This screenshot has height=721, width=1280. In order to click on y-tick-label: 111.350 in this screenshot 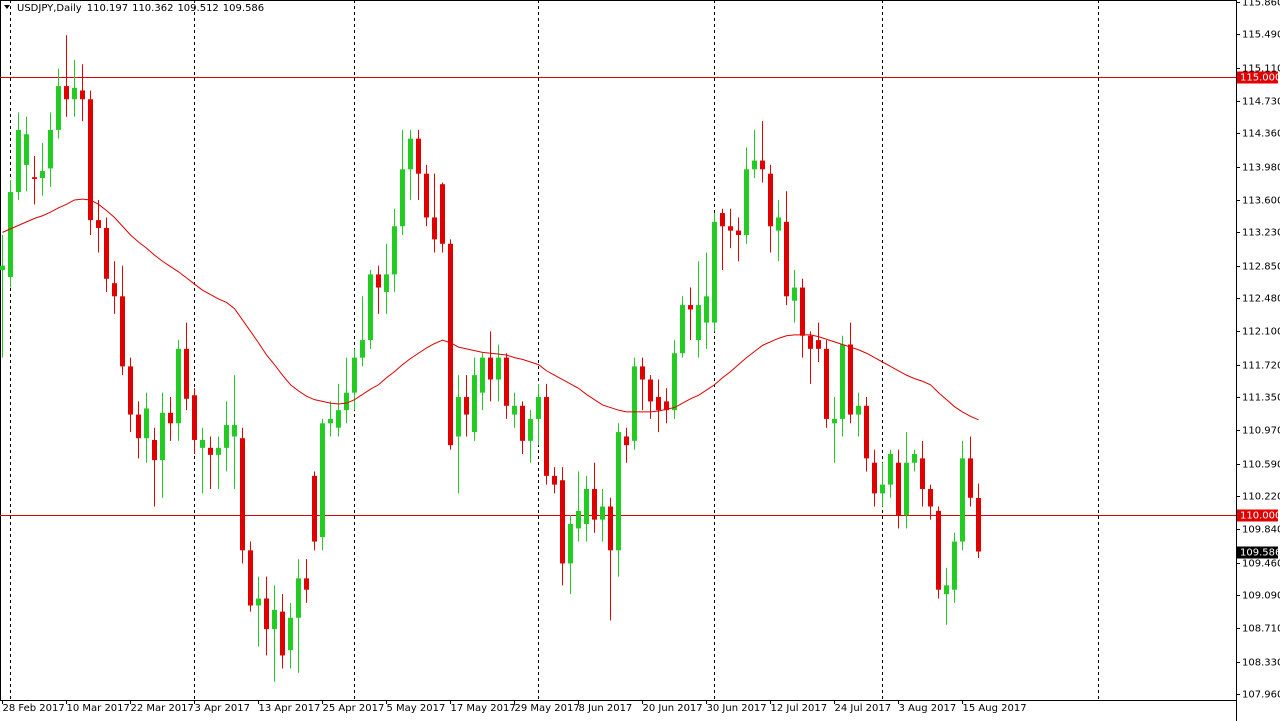, I will do `click(1261, 398)`.